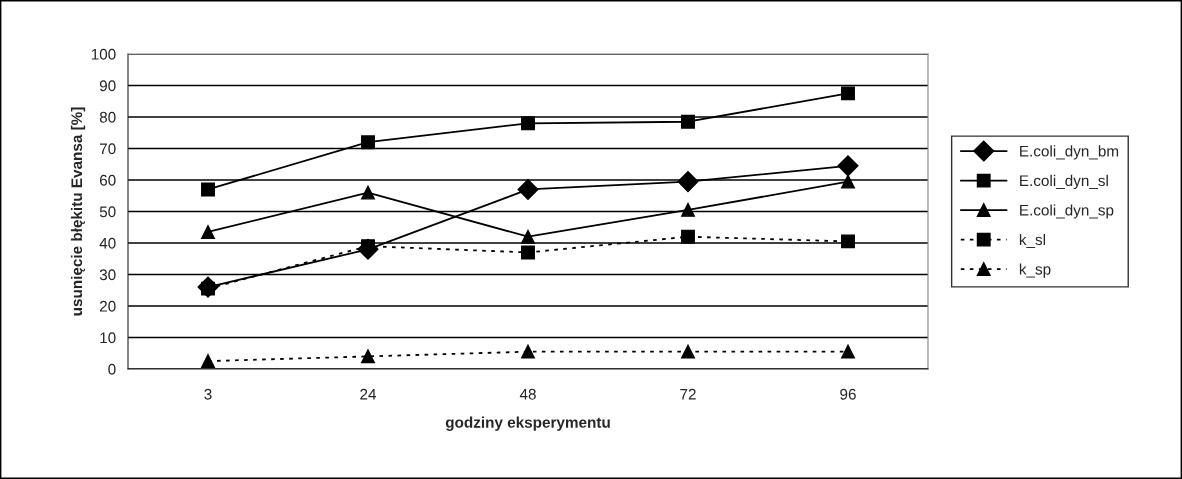  Describe the element at coordinates (107, 212) in the screenshot. I see `y-tick-label: 50` at that location.